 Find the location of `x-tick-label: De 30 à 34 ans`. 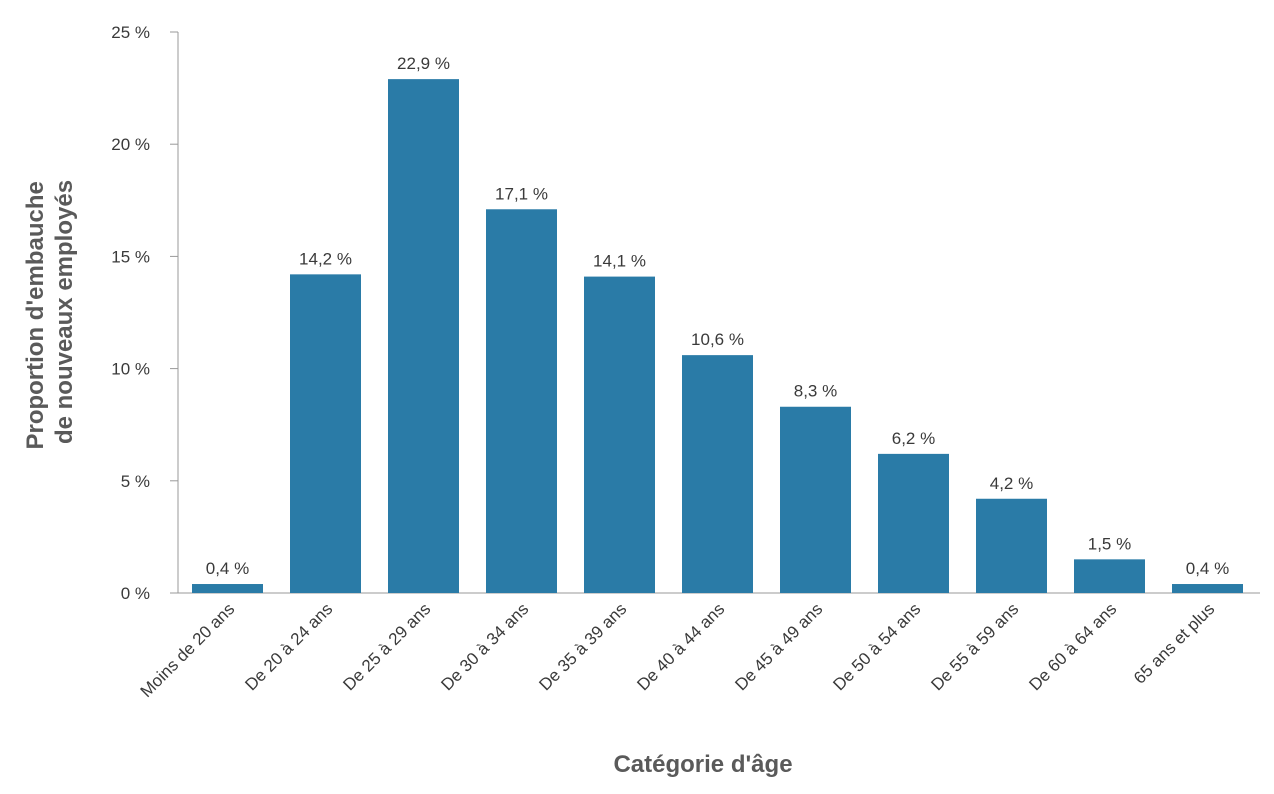

x-tick-label: De 30 à 34 ans is located at coordinates (484, 646).